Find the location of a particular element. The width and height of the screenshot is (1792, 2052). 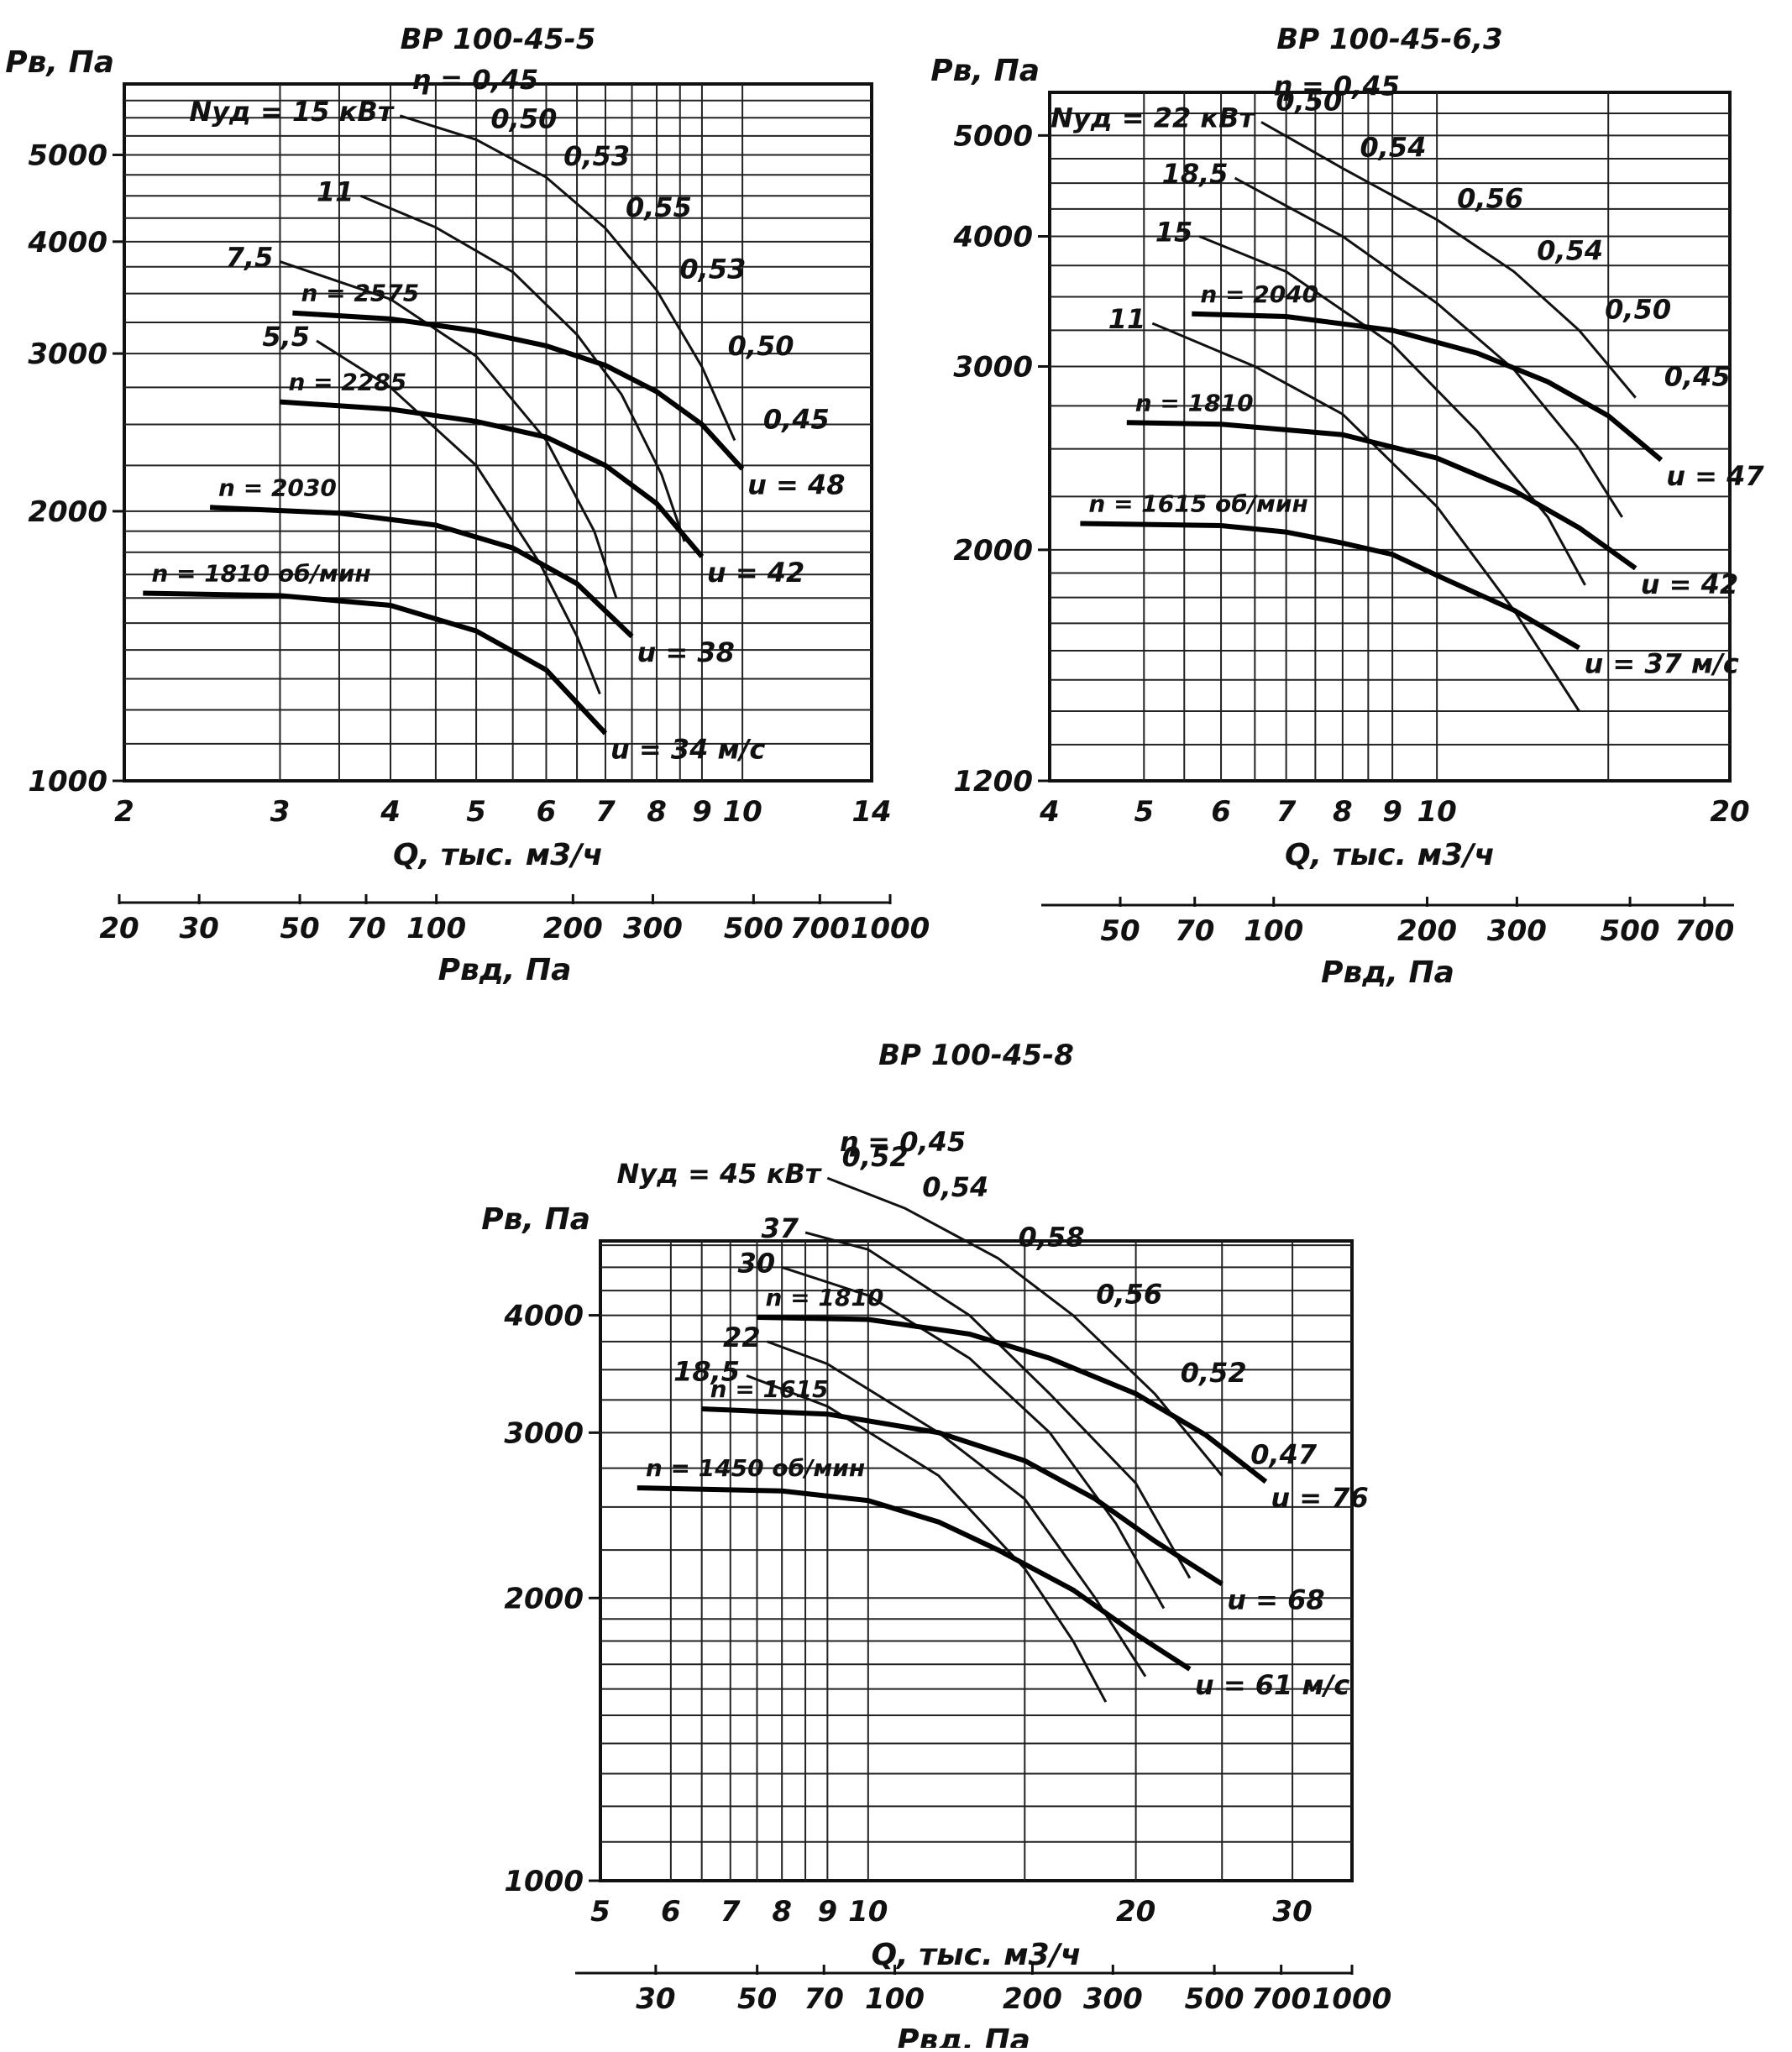

x-tick-label: 20 is located at coordinates (1135, 1912).